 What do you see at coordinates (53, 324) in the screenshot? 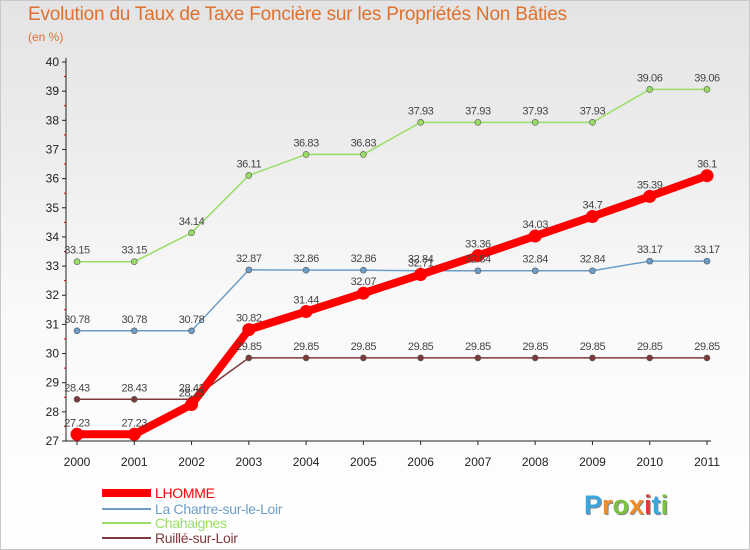
I see `y-tick-label: 31` at bounding box center [53, 324].